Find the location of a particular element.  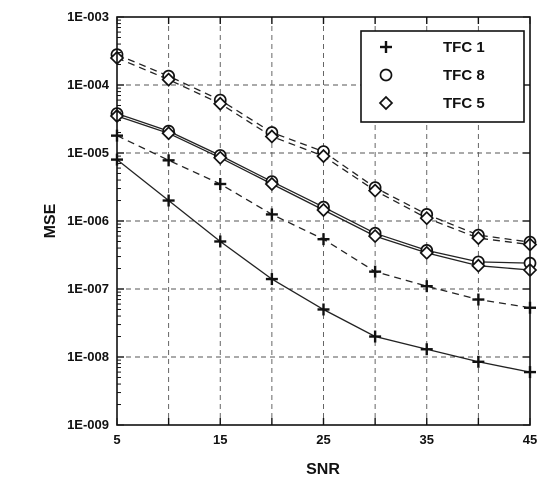

legend-marker-circle is located at coordinates (386, 75).